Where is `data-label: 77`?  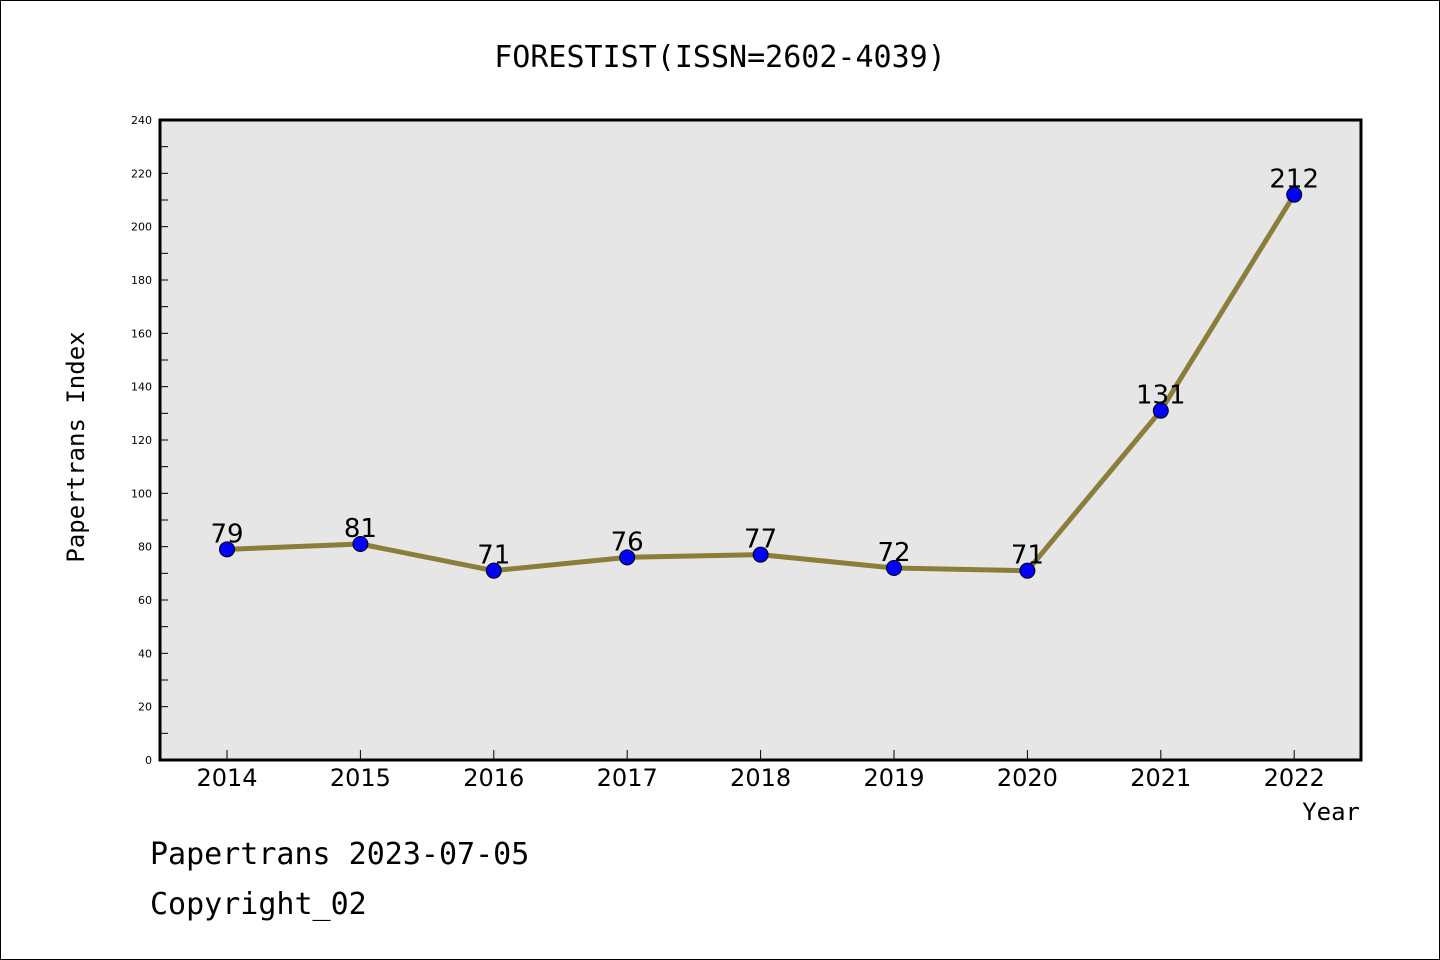 data-label: 77 is located at coordinates (760, 540).